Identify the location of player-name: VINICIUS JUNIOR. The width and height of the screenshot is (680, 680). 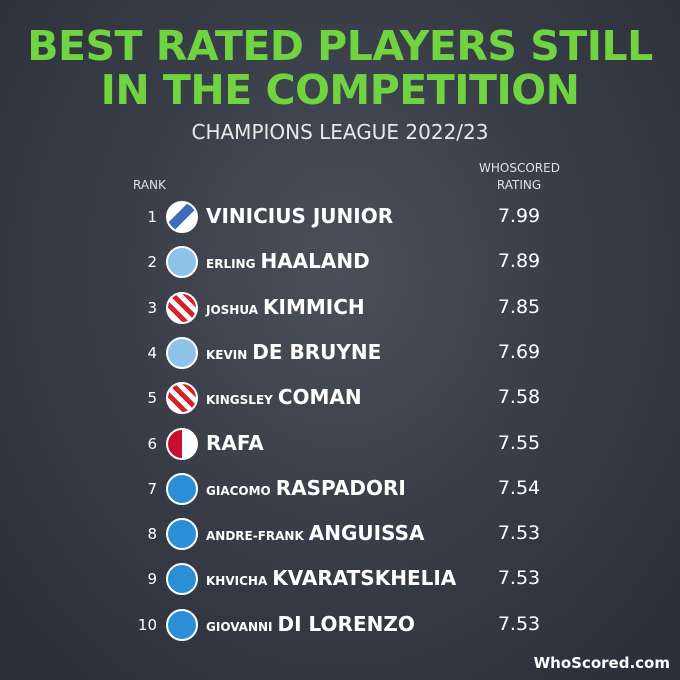
(299, 216).